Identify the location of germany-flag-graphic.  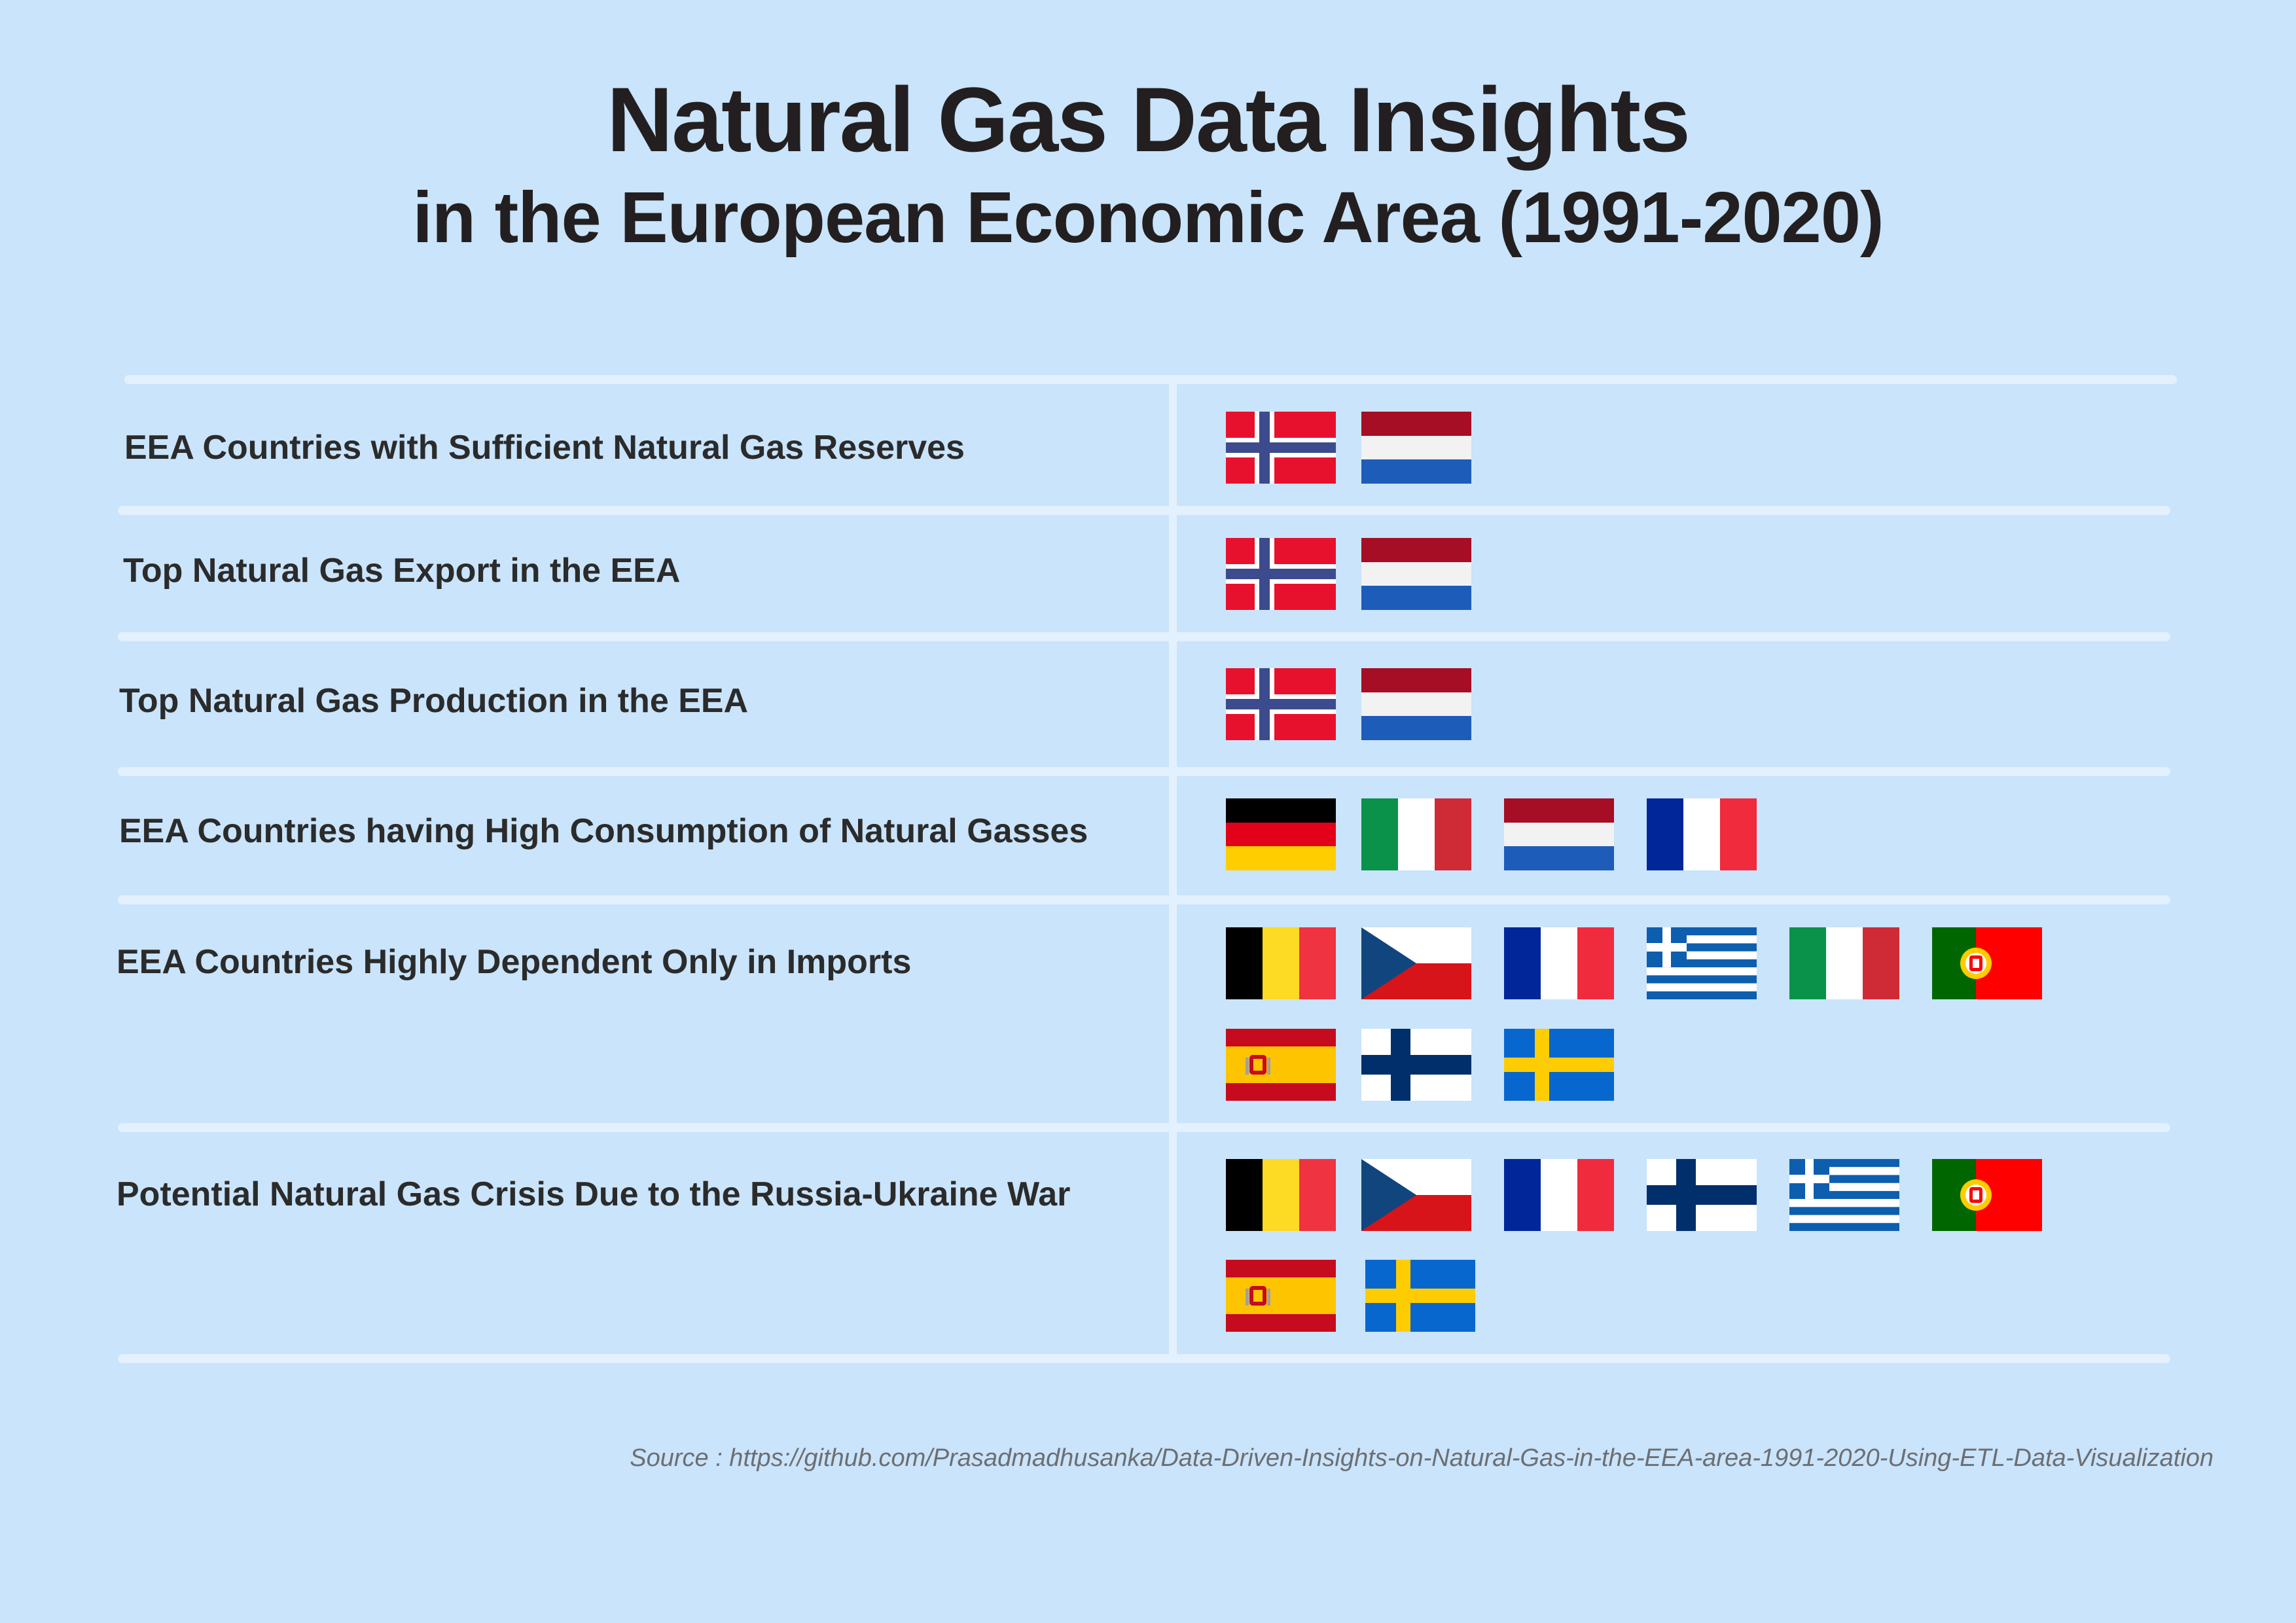
(1281, 834).